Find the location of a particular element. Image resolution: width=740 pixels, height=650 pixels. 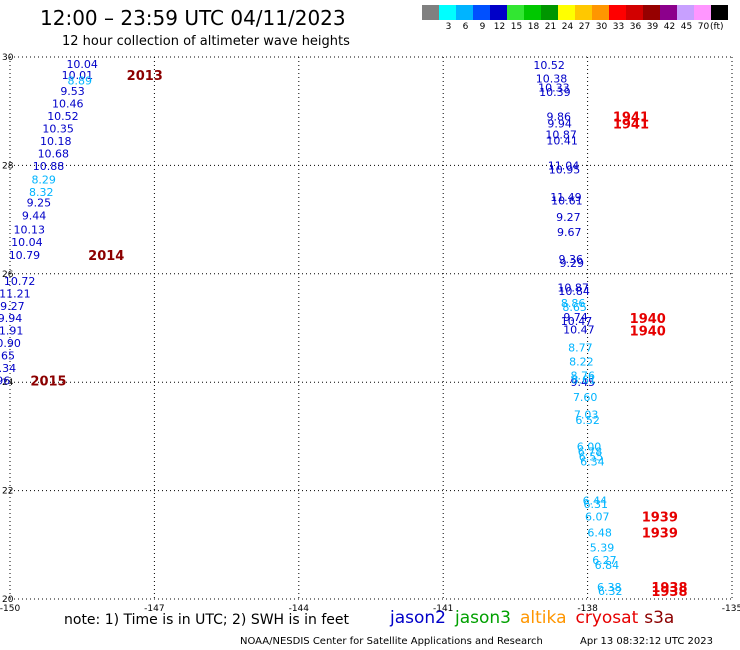

wave-height-label: 6.38 is located at coordinates (609, 587).